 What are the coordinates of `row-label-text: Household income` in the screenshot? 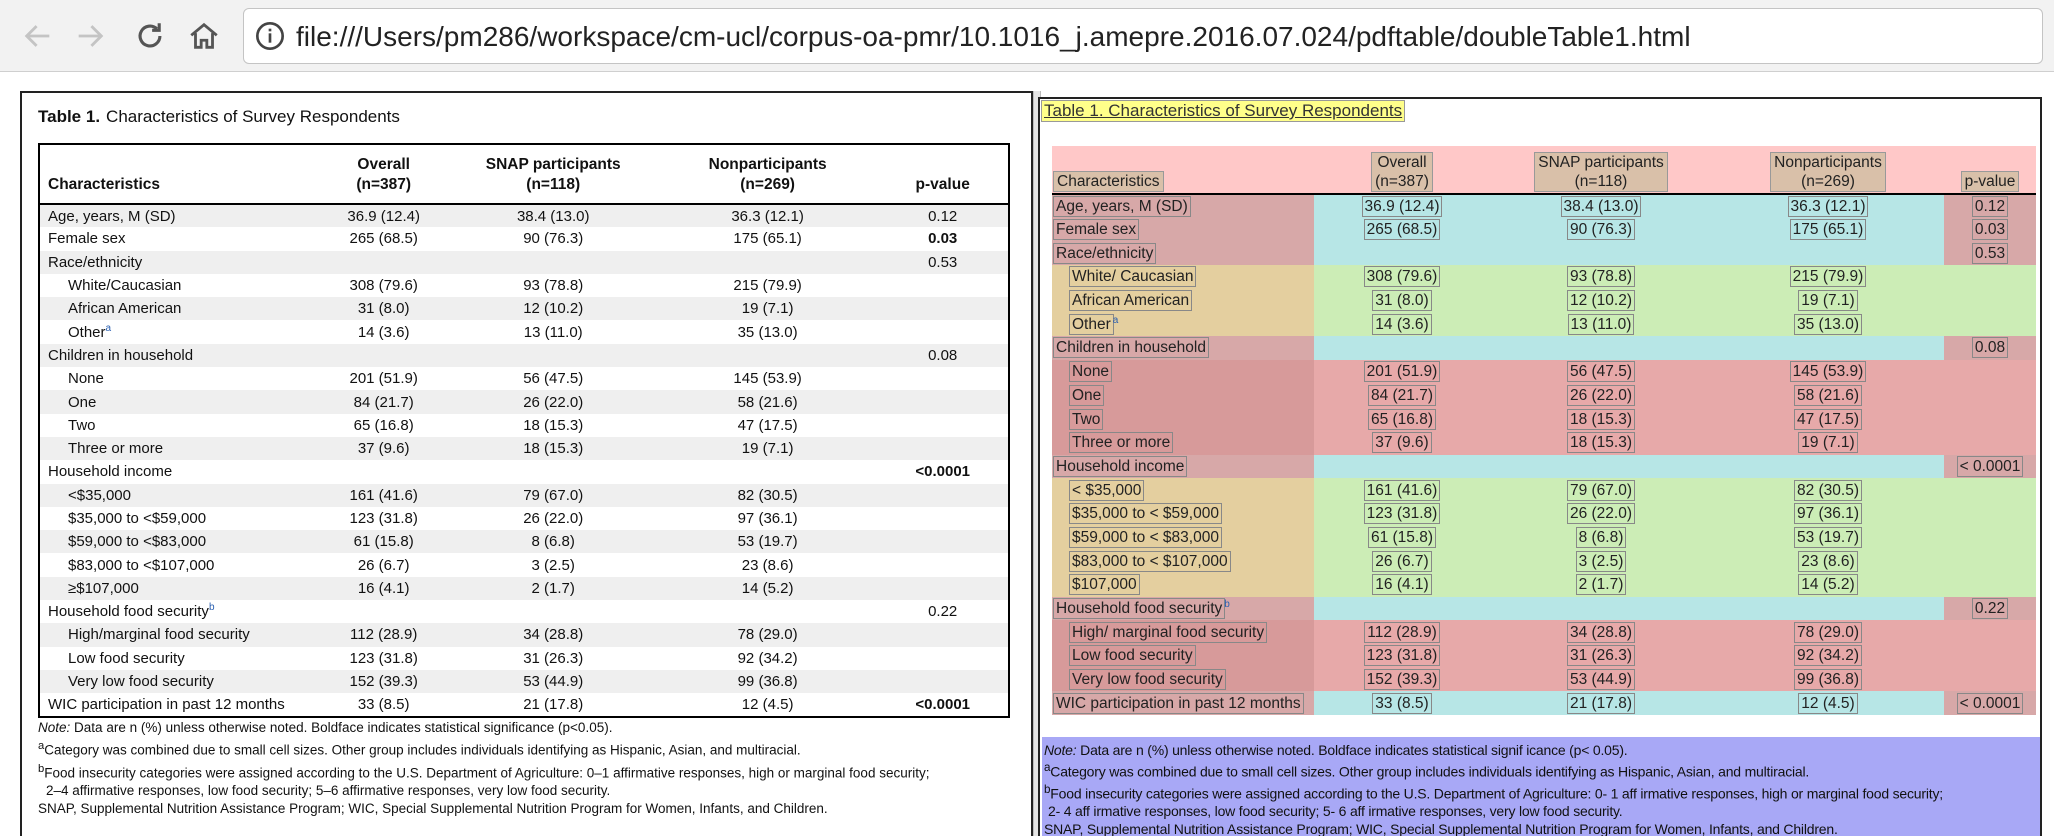 It's located at (110, 472).